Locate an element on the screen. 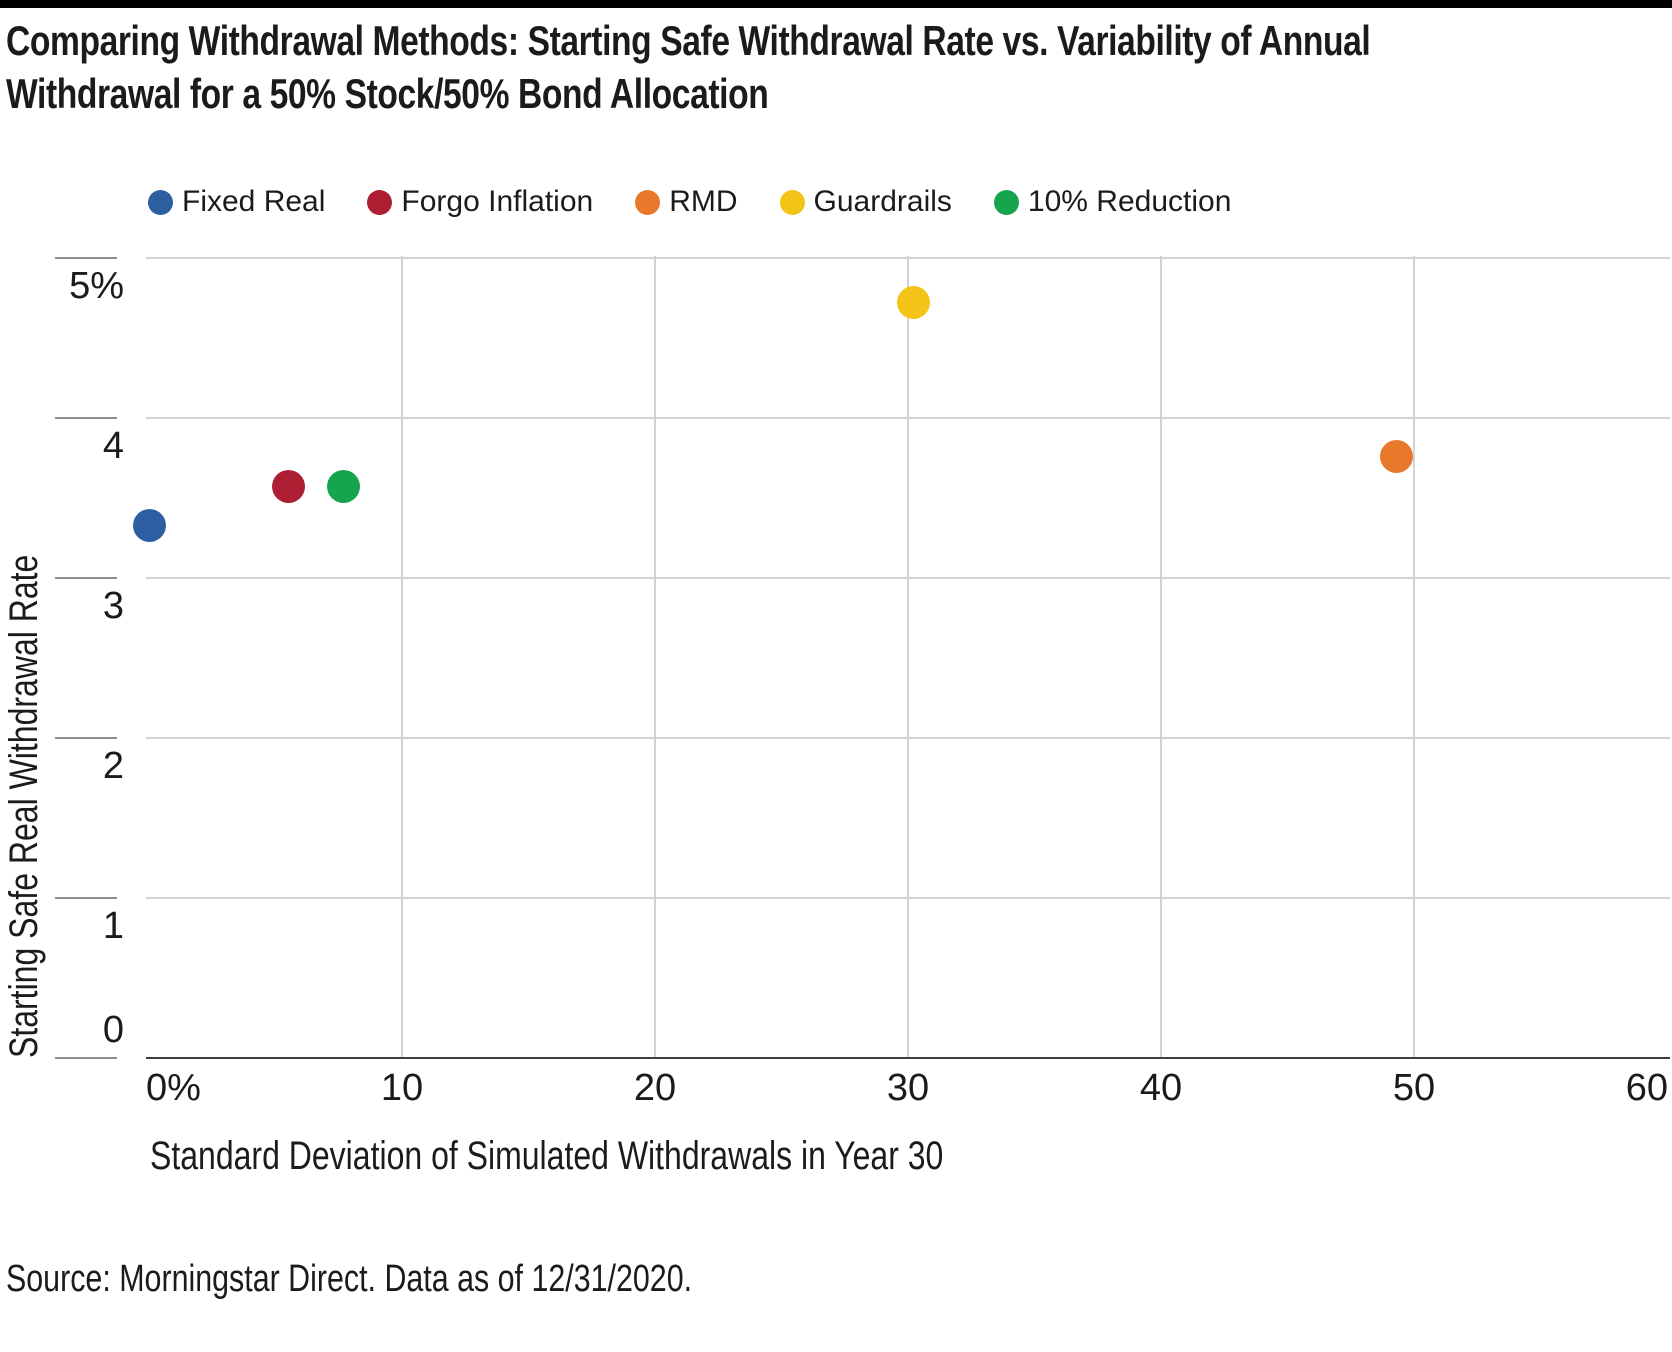  x-tick-label: 20 is located at coordinates (655, 1088).